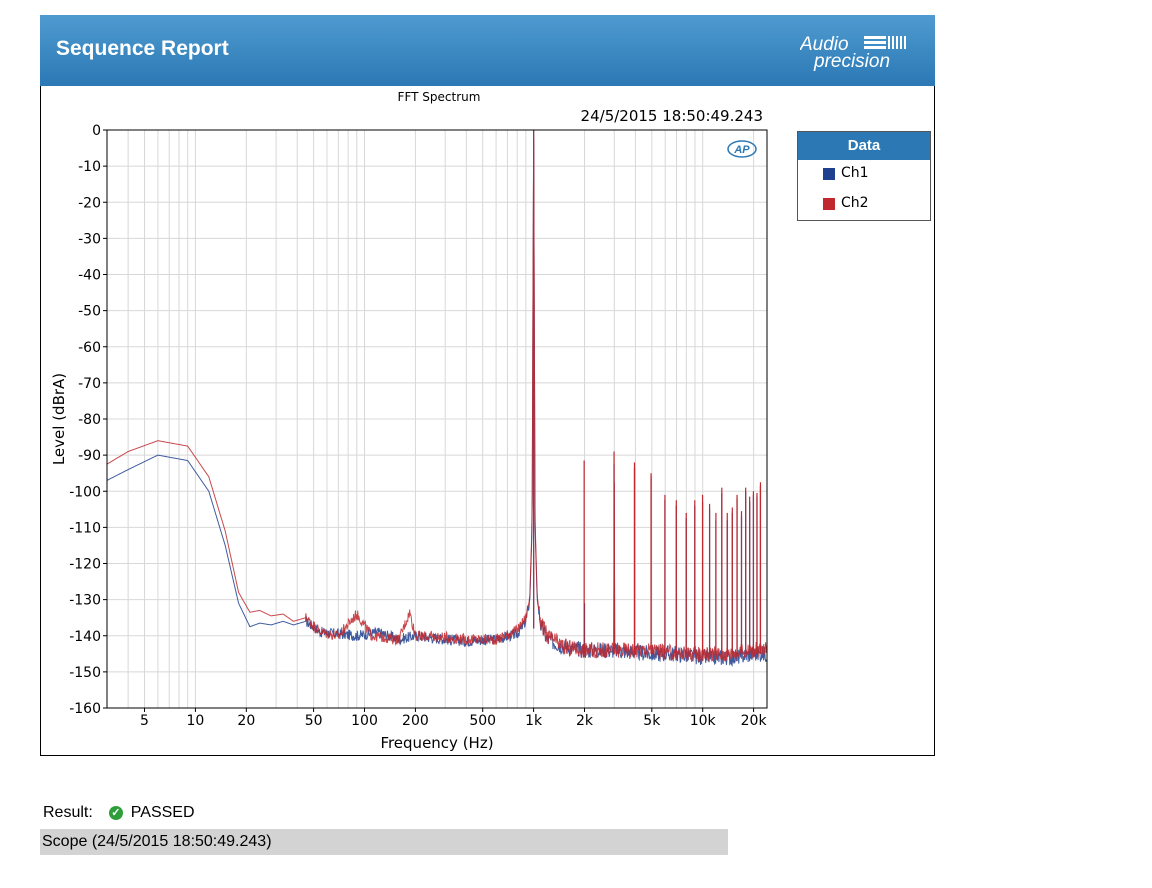 The height and width of the screenshot is (888, 1152). I want to click on legend-swatch-ch2, so click(829, 204).